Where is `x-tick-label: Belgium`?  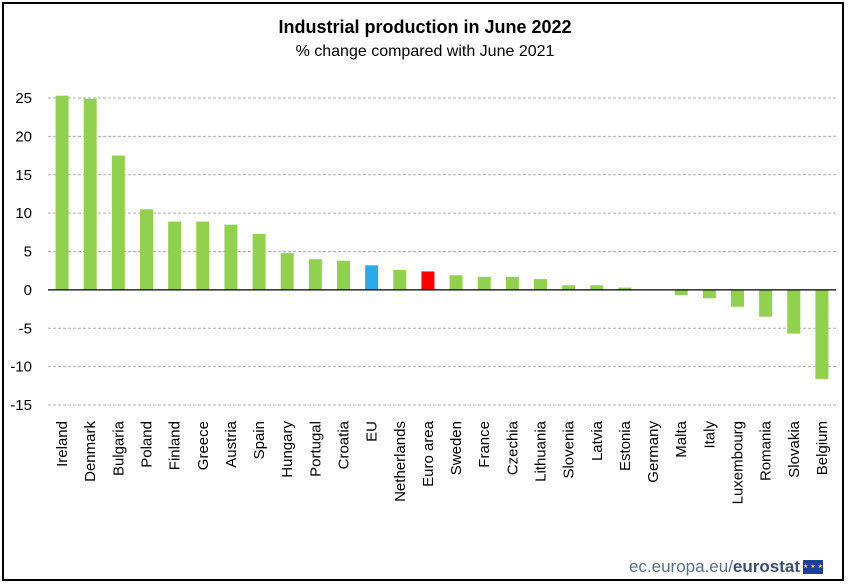 x-tick-label: Belgium is located at coordinates (822, 448).